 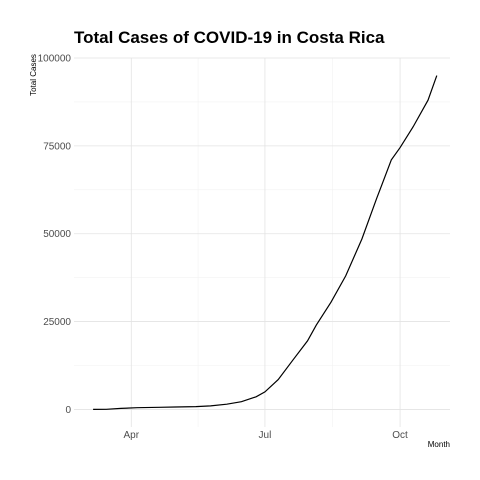 What do you see at coordinates (57, 146) in the screenshot?
I see `y-tick-label: 75000` at bounding box center [57, 146].